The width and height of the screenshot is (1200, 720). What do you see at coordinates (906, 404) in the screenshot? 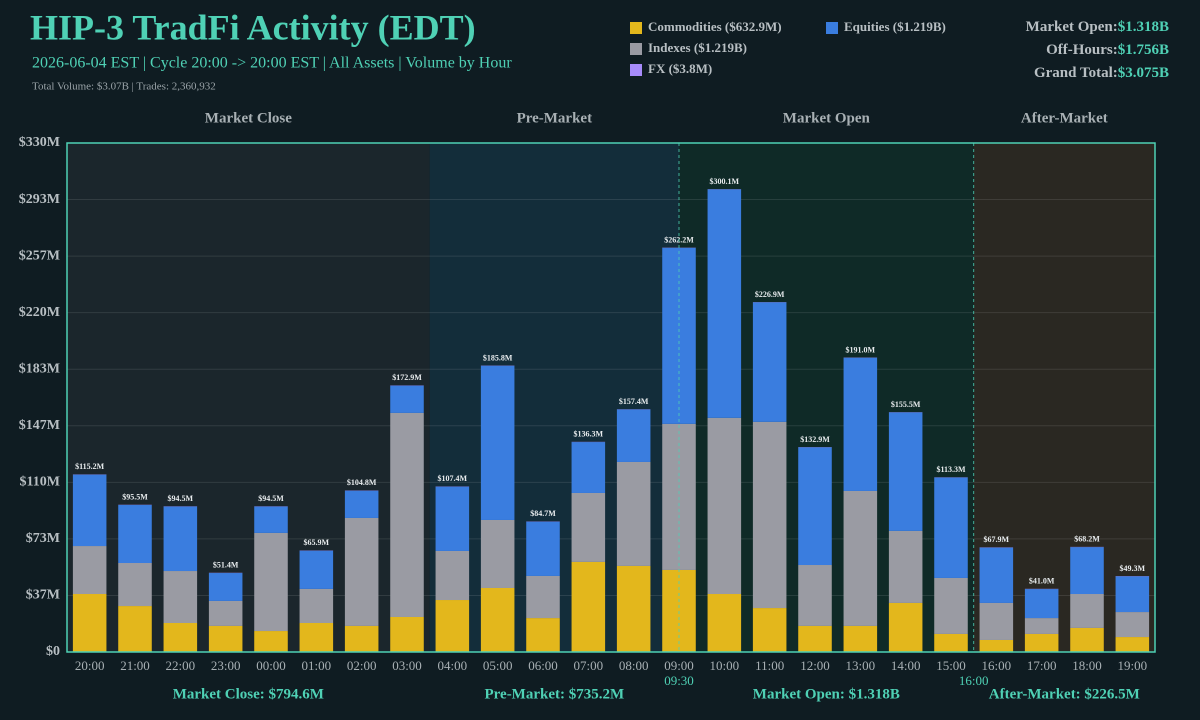
I see `total-label: $155.5M` at bounding box center [906, 404].